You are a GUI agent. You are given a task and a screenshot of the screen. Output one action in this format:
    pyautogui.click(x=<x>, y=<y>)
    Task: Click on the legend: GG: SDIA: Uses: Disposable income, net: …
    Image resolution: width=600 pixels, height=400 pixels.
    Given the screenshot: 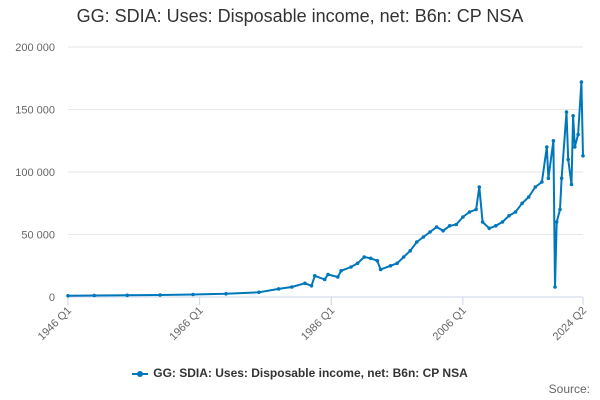 What is the action you would take?
    pyautogui.click(x=300, y=373)
    